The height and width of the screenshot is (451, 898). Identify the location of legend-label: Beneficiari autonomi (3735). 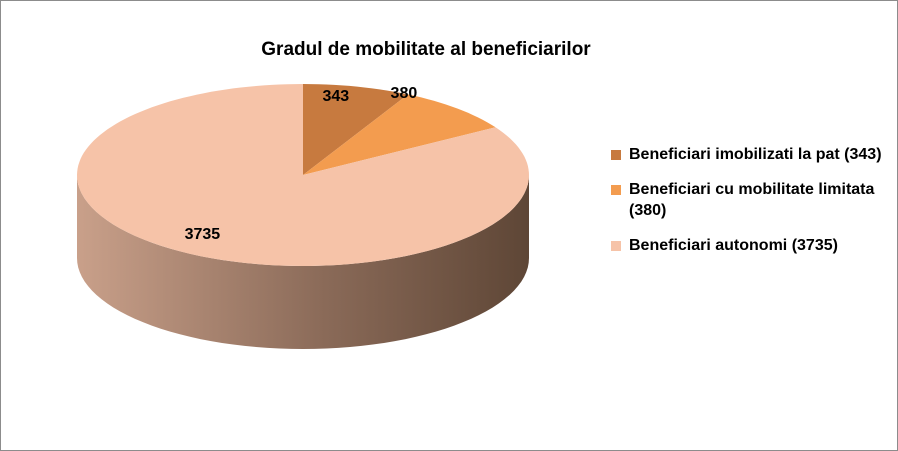
(733, 245).